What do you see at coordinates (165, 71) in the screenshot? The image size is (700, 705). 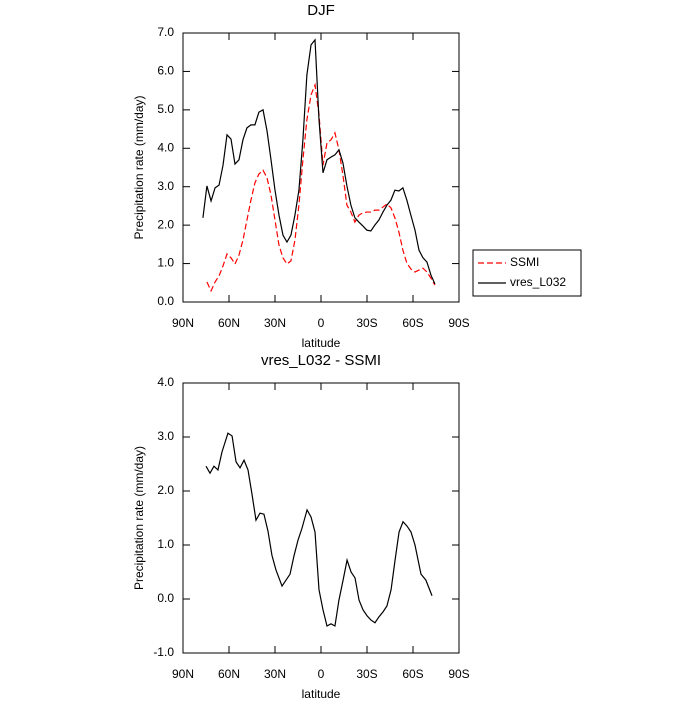 I see `y-tick-label: 6.0` at bounding box center [165, 71].